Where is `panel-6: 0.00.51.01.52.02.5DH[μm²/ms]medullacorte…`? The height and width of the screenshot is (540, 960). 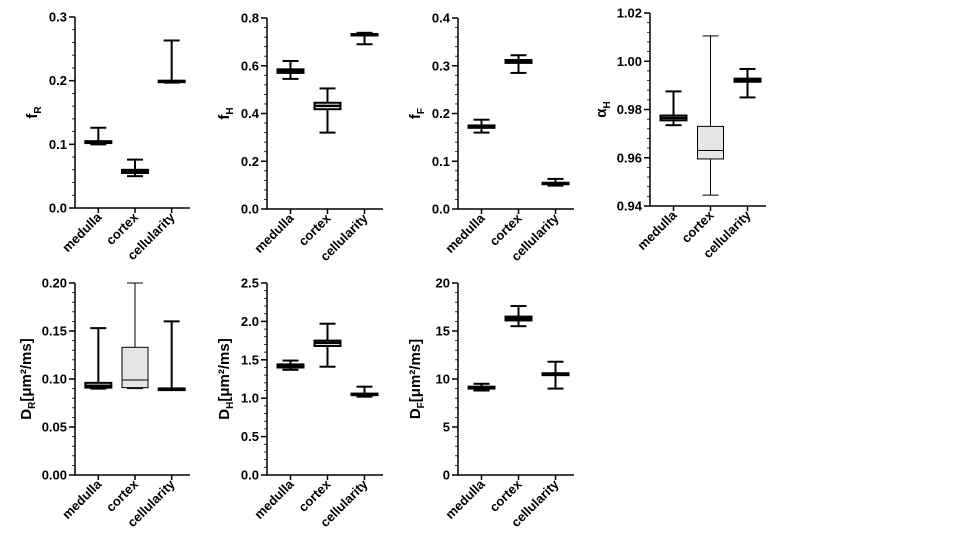 panel-6: 0.00.51.01.52.02.5DH[μm²/ms]medullacorte… is located at coordinates (299, 403).